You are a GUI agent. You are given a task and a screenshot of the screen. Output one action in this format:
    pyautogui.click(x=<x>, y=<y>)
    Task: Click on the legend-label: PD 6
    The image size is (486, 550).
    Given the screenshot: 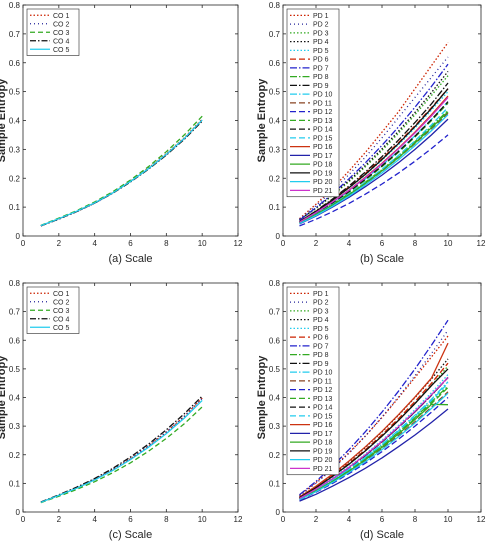 What is the action you would take?
    pyautogui.click(x=321, y=338)
    